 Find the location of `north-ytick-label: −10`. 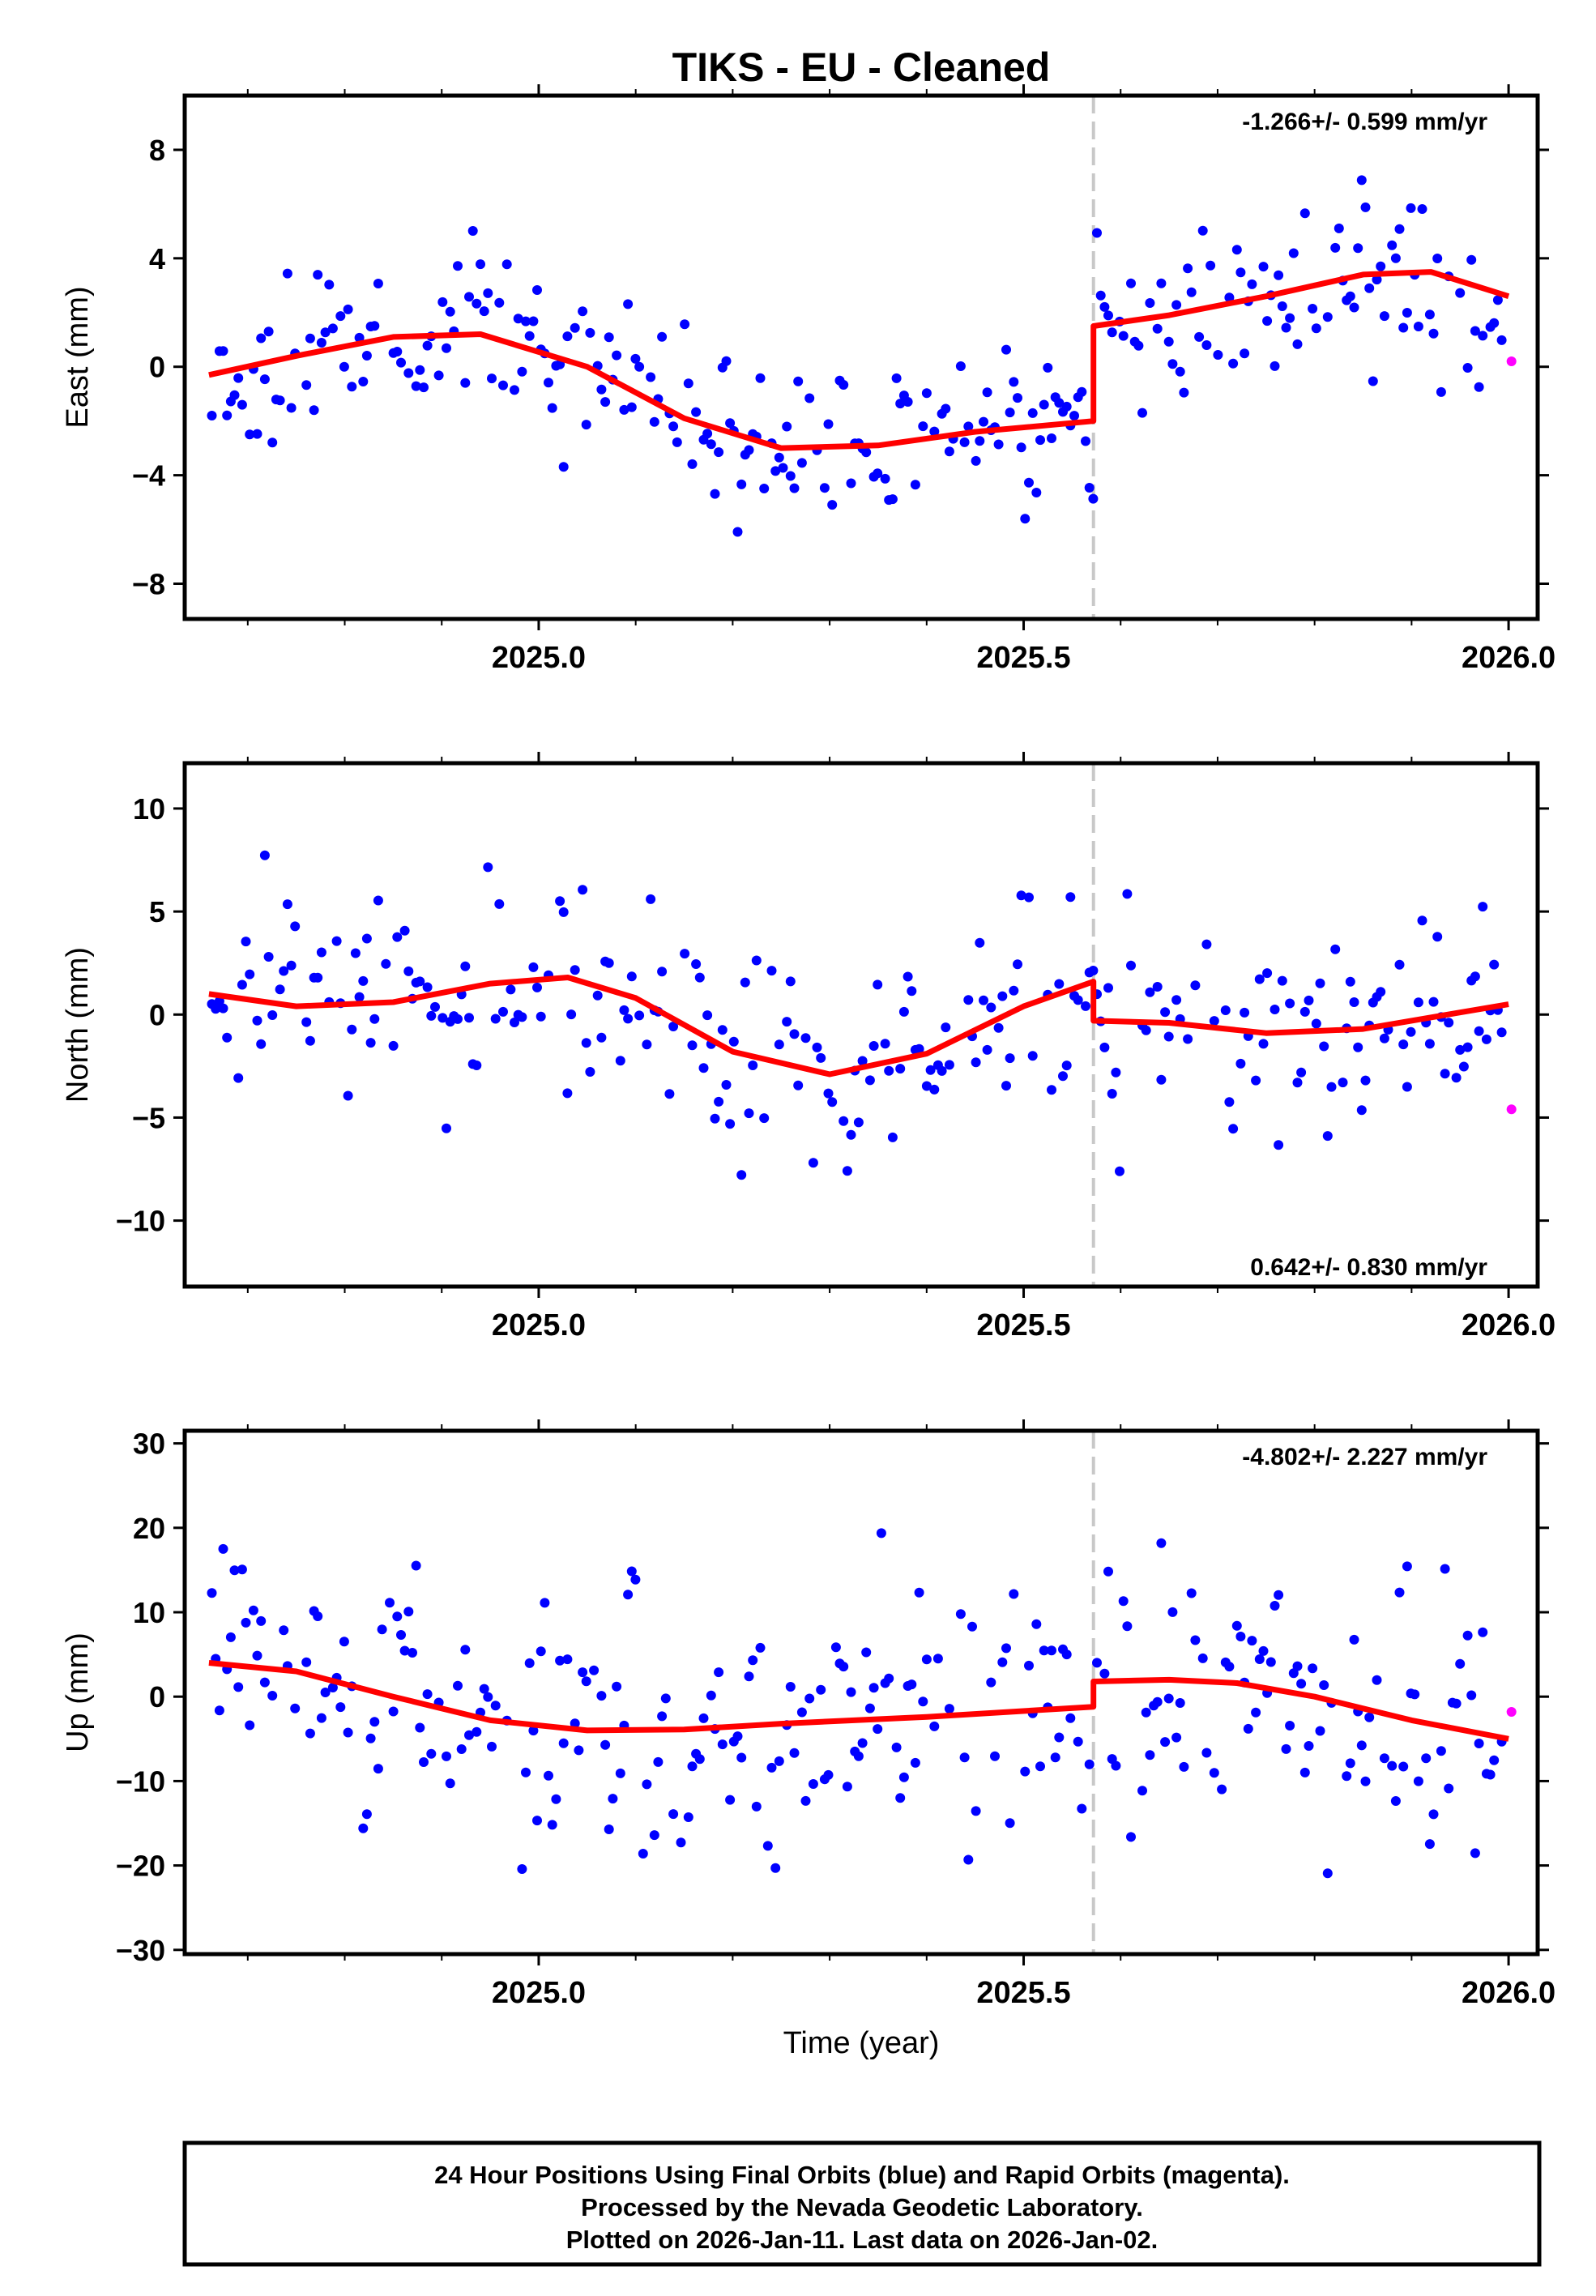

north-ytick-label: −10 is located at coordinates (140, 1221).